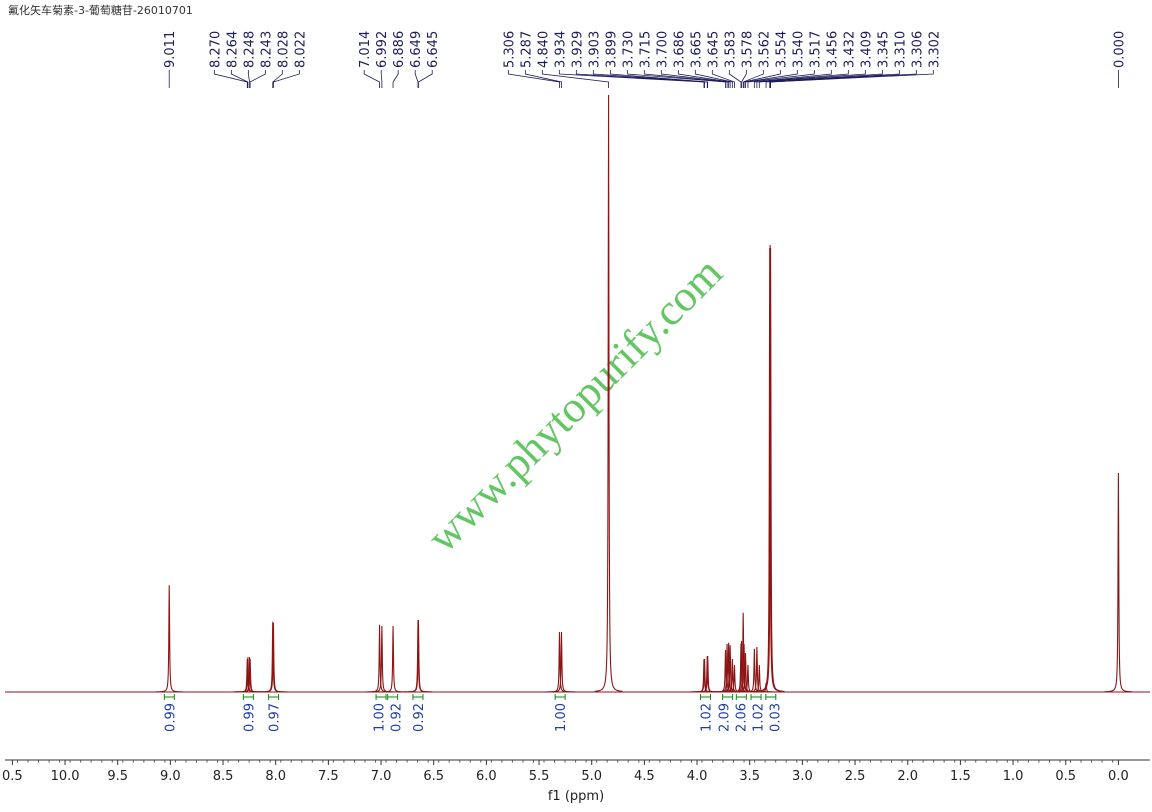 This screenshot has height=812, width=1152. Describe the element at coordinates (815, 49) in the screenshot. I see `peak-label: 3.517` at that location.